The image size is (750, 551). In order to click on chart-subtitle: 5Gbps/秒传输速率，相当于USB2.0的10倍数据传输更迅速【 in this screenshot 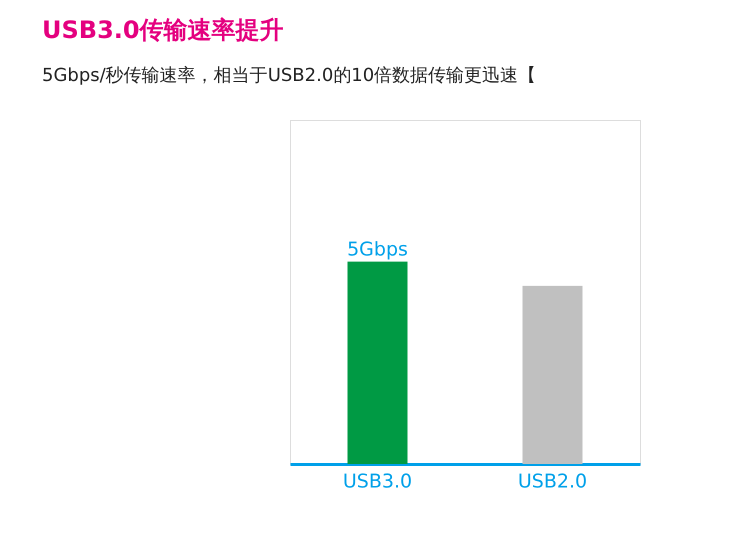, I will do `click(289, 75)`.